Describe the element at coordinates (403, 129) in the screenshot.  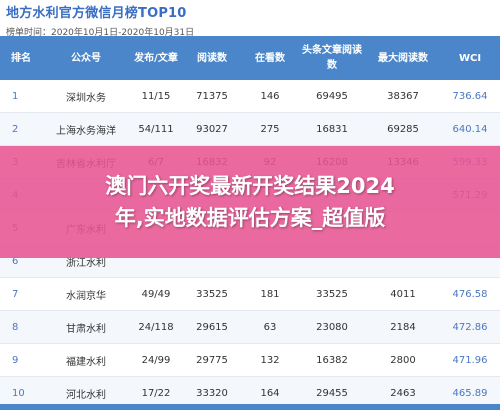
I see `cell-max-reads: 69285` at that location.